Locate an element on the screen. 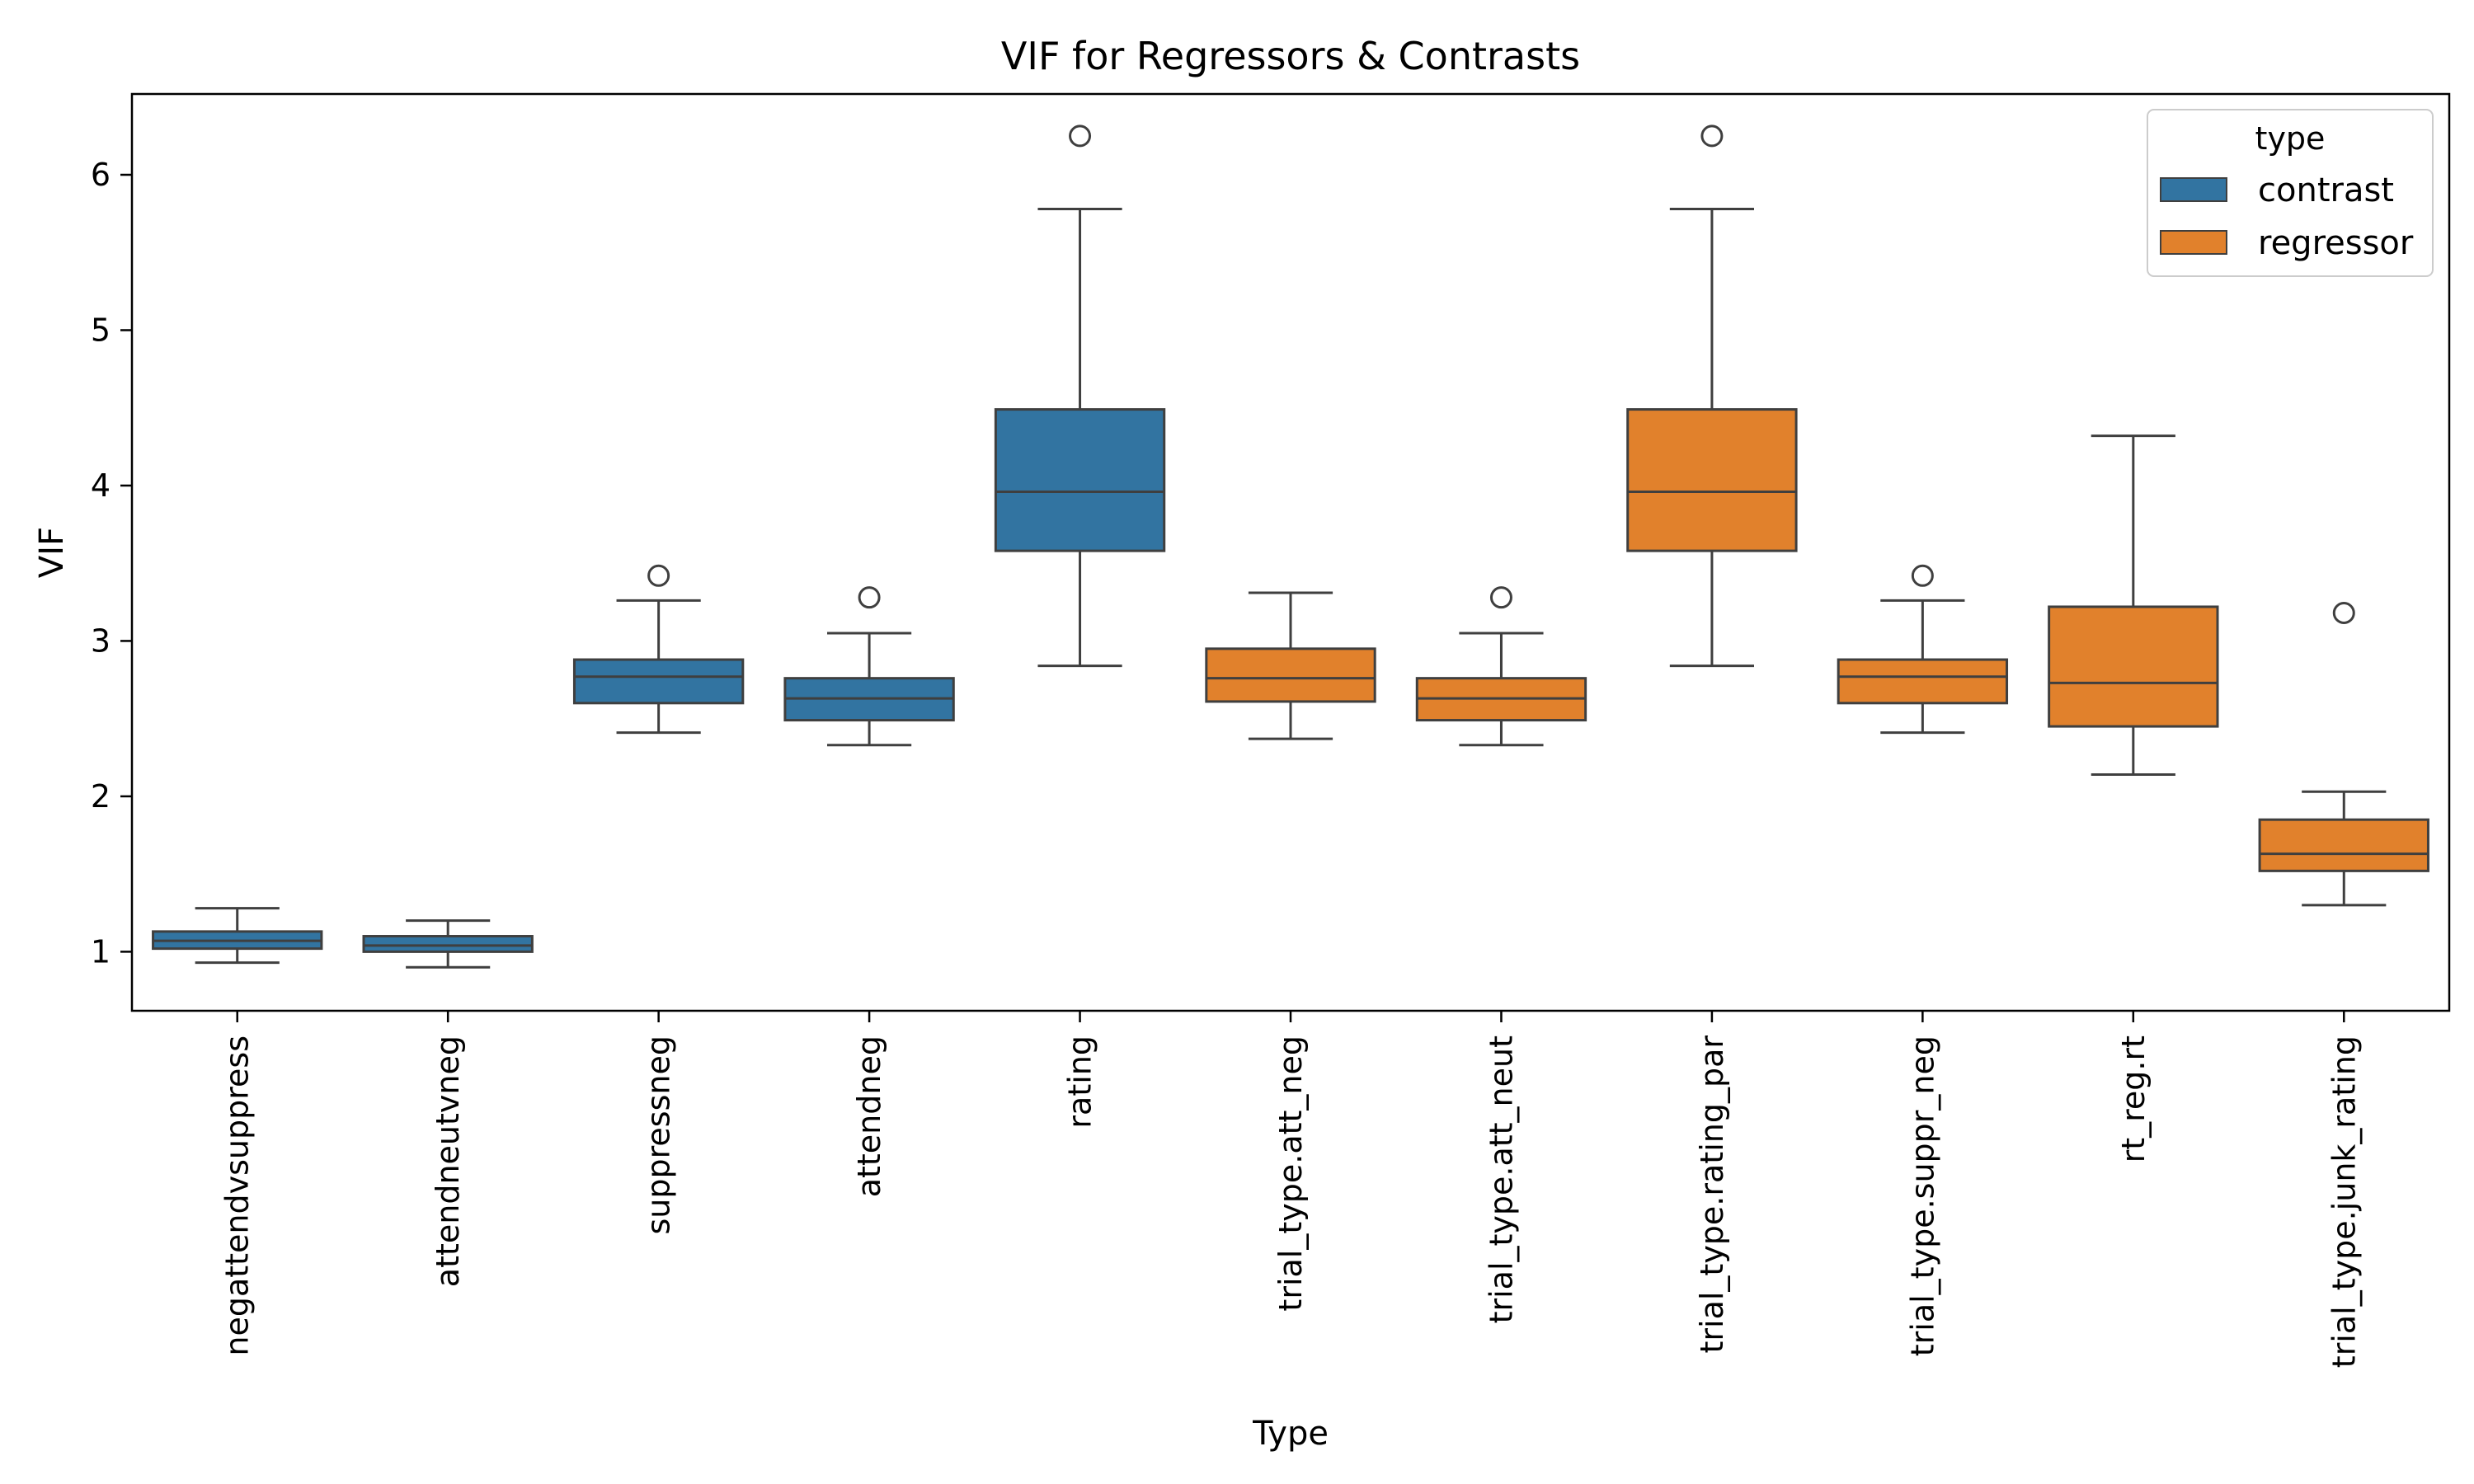 The image size is (2474, 1484). x-tick-label: negattendvsuppress is located at coordinates (237, 1196).